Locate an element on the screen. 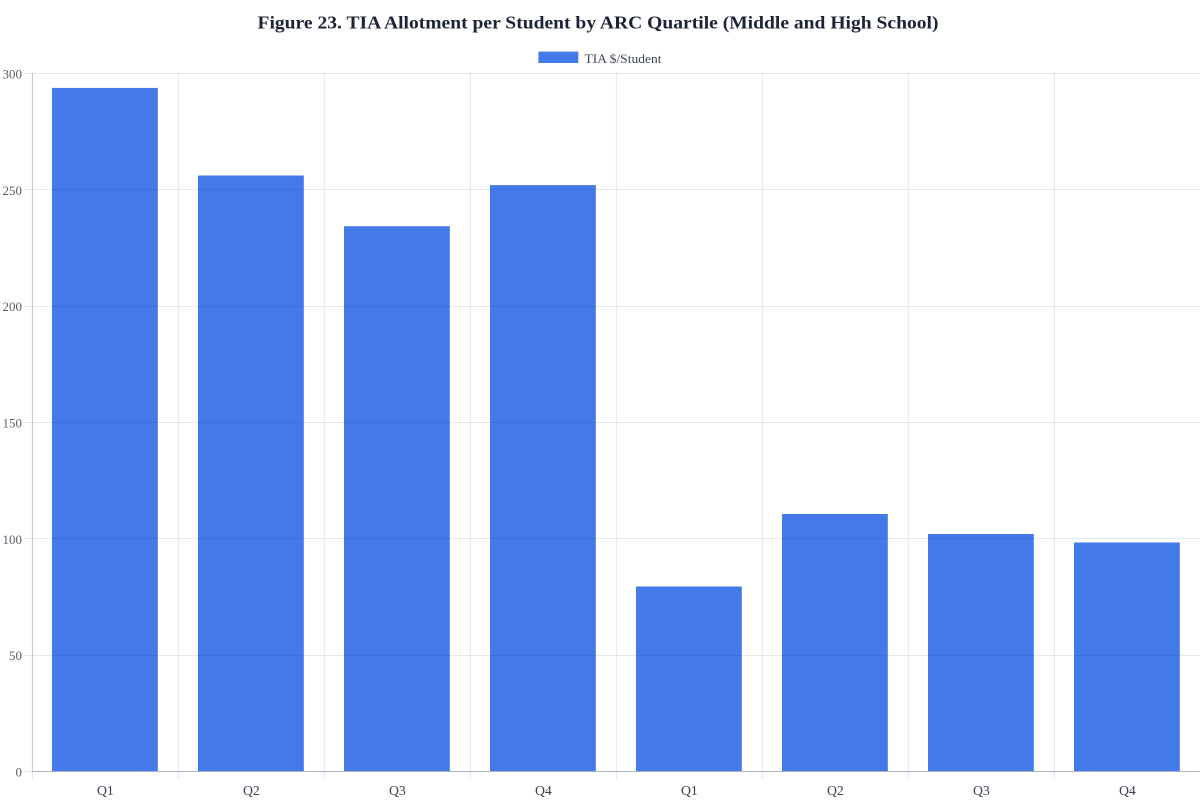 The height and width of the screenshot is (800, 1200). svg-text: 150 is located at coordinates (13, 423).